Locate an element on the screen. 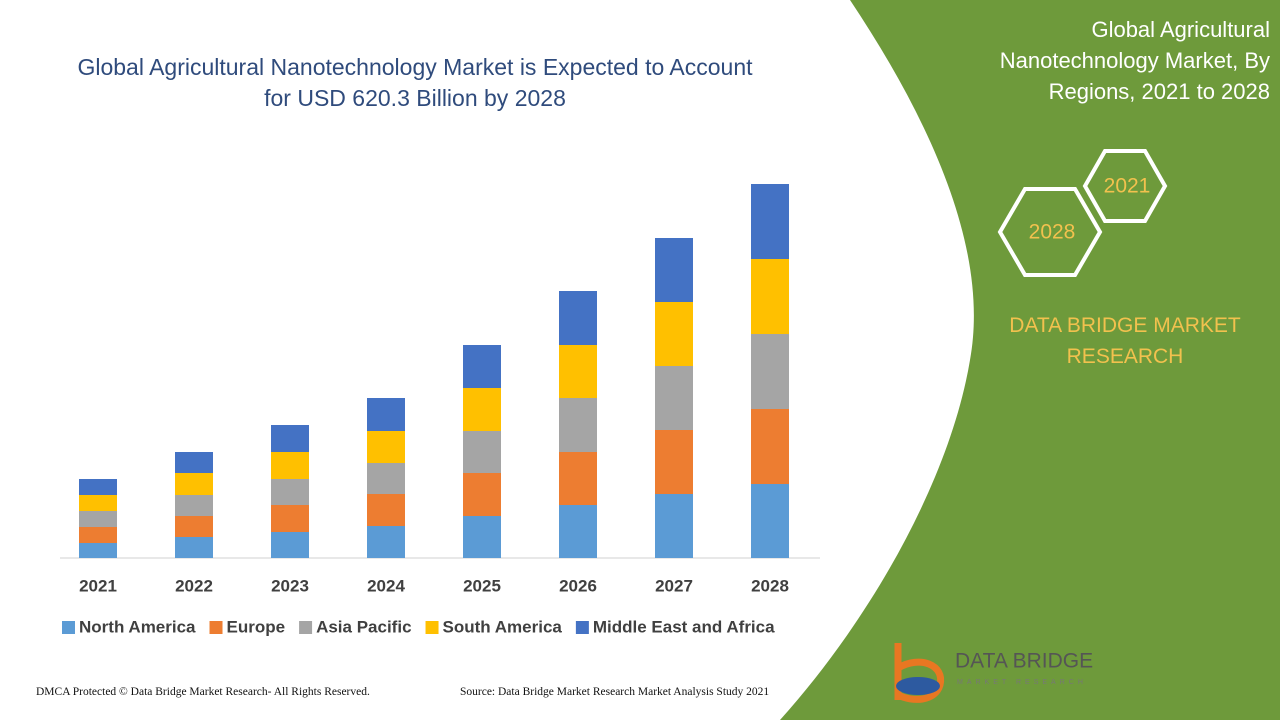 The image size is (1280, 720). logo-tagline: MARKET RESEARCH is located at coordinates (1022, 682).